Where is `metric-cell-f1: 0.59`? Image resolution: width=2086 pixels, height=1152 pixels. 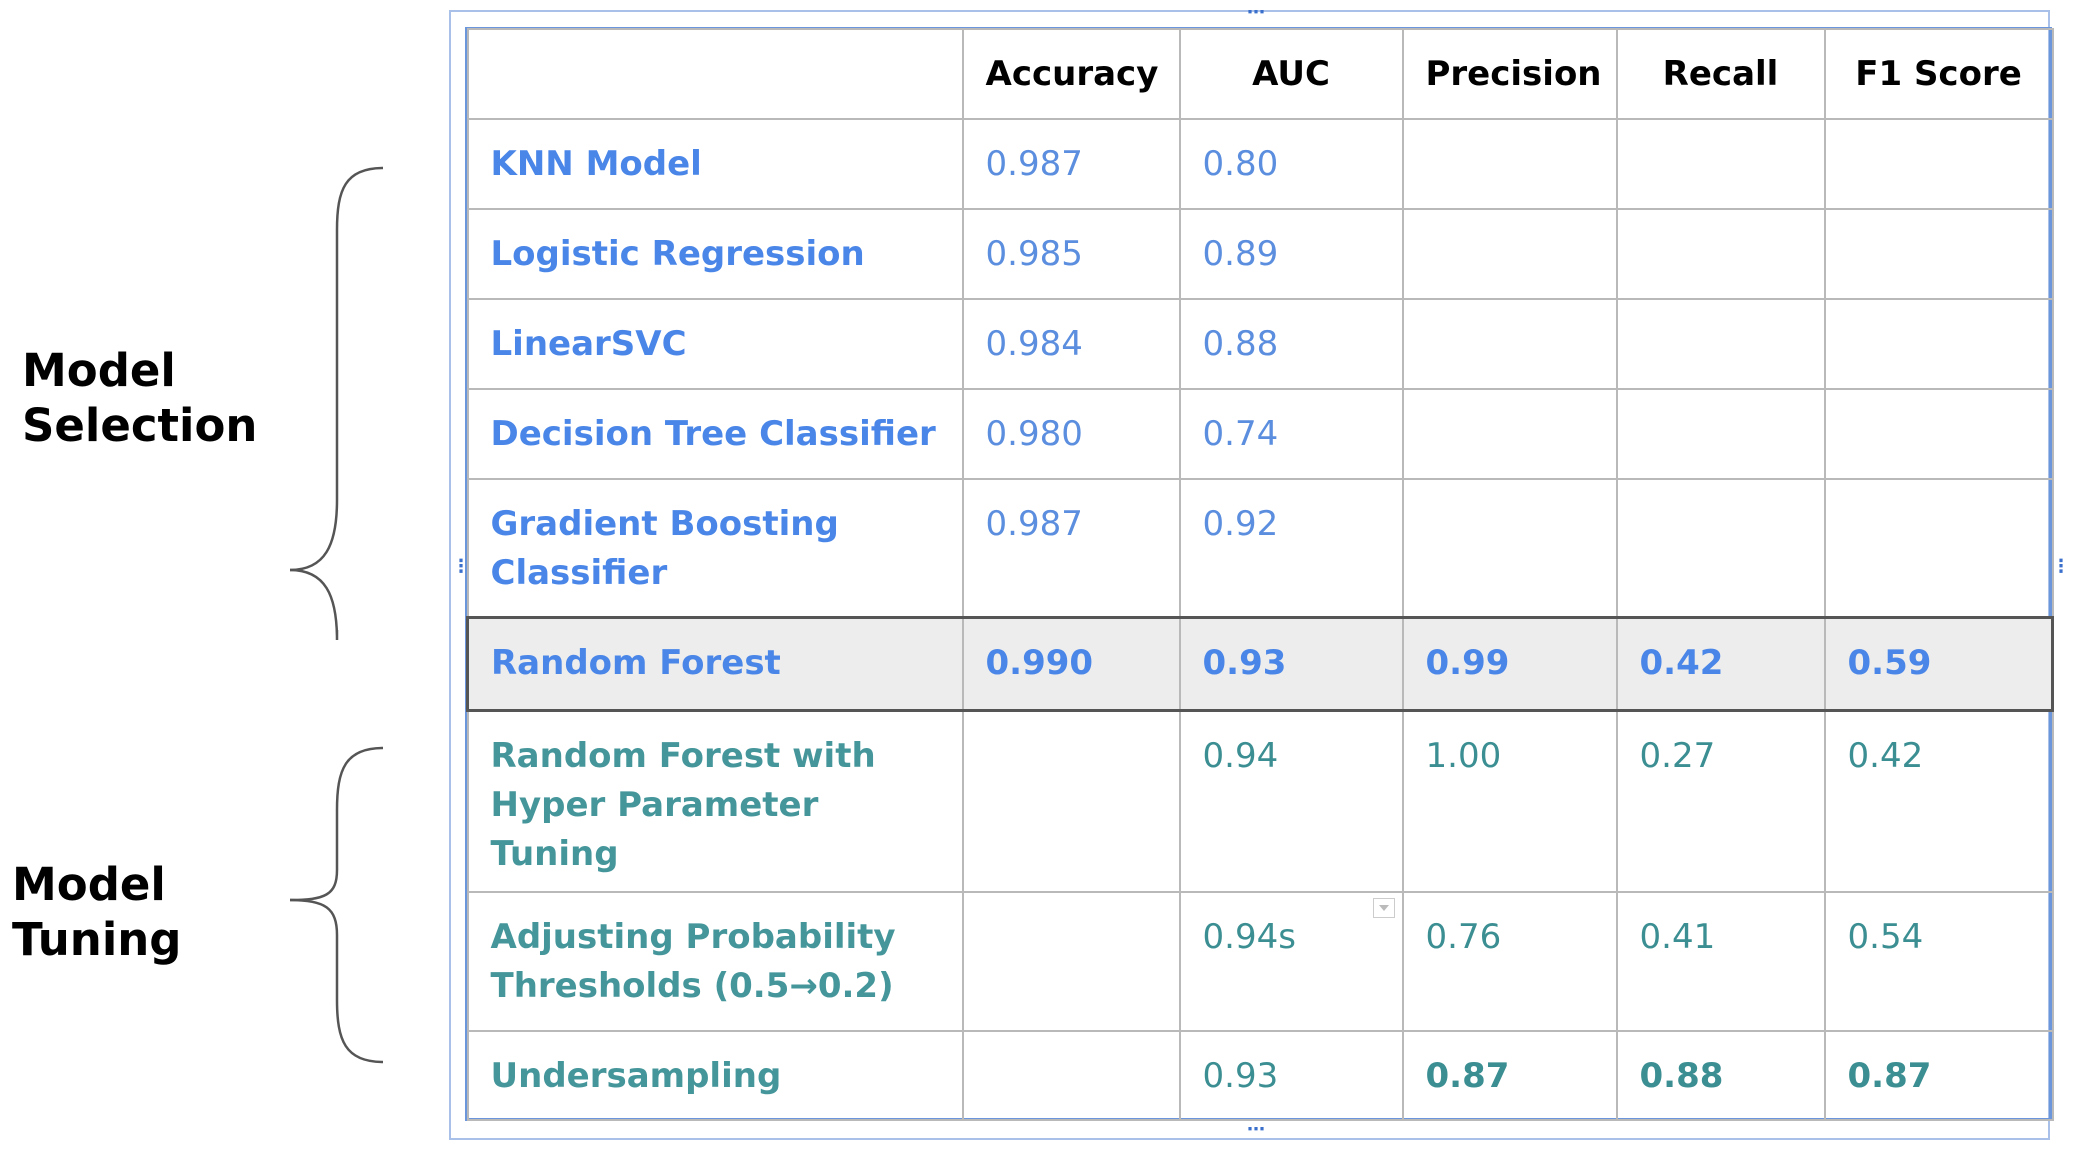 metric-cell-f1: 0.59 is located at coordinates (1938, 663).